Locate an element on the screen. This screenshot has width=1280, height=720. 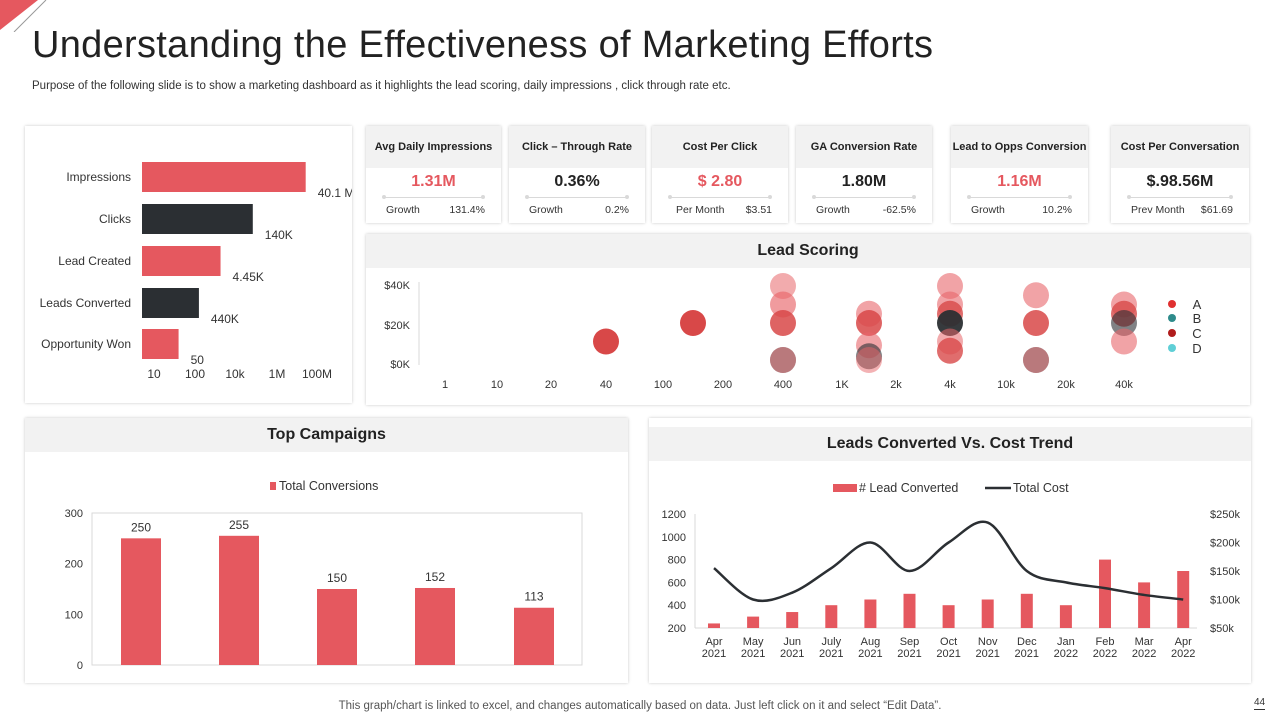
trend-x-tick-month: July is located at coordinates (832, 642).